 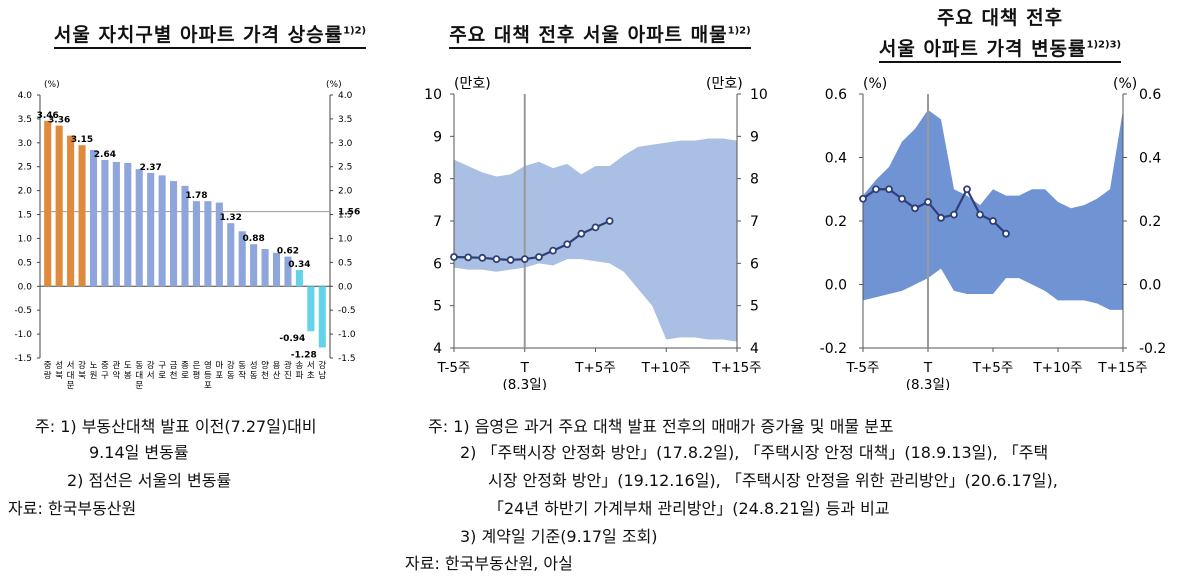 What do you see at coordinates (863, 368) in the screenshot?
I see `x-tick-label: T-5주` at bounding box center [863, 368].